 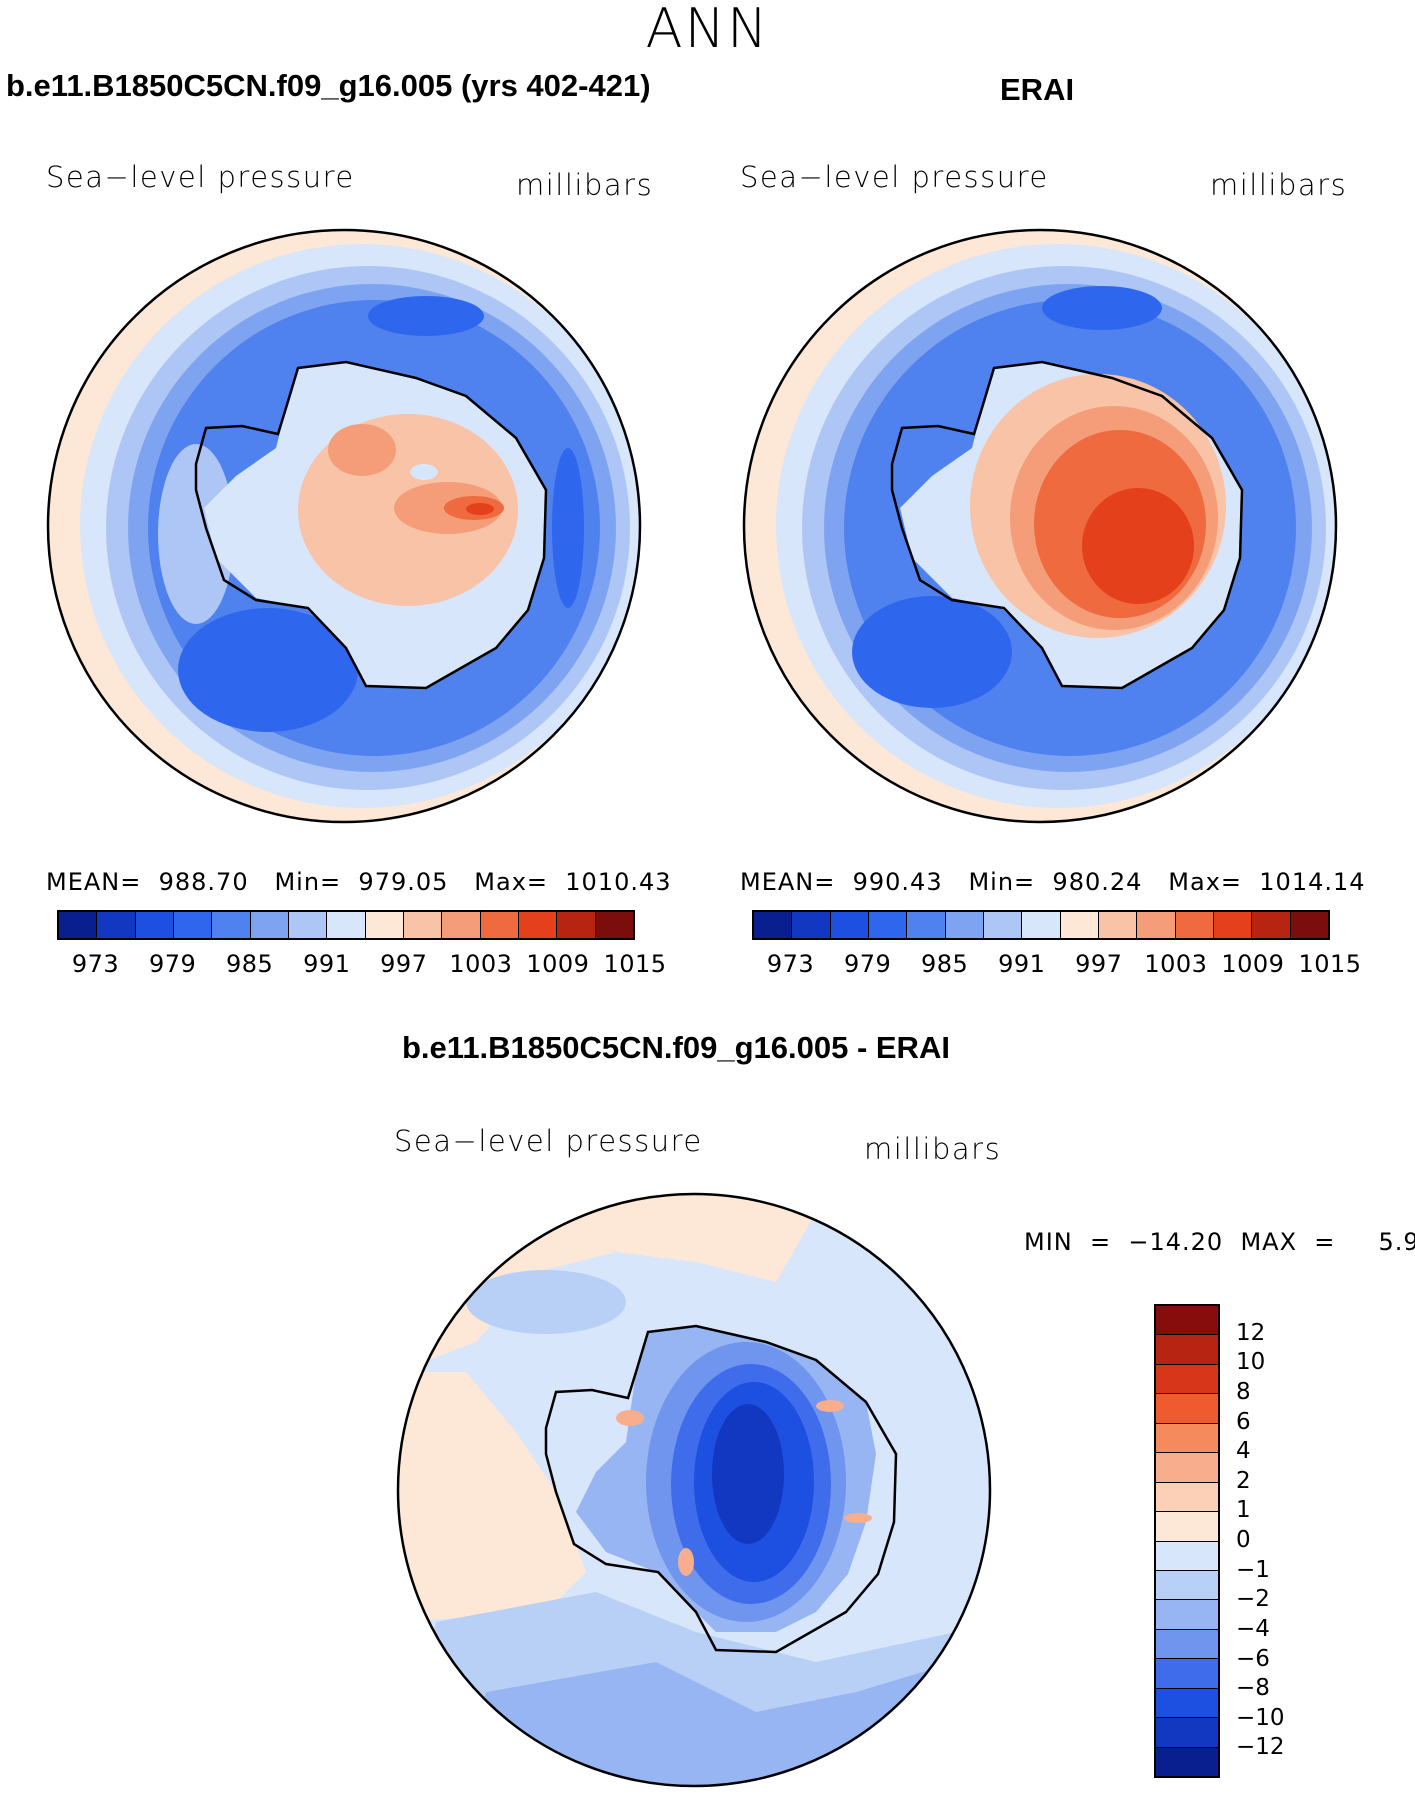 I want to click on panel2-title: ERAI, so click(x=1037, y=89).